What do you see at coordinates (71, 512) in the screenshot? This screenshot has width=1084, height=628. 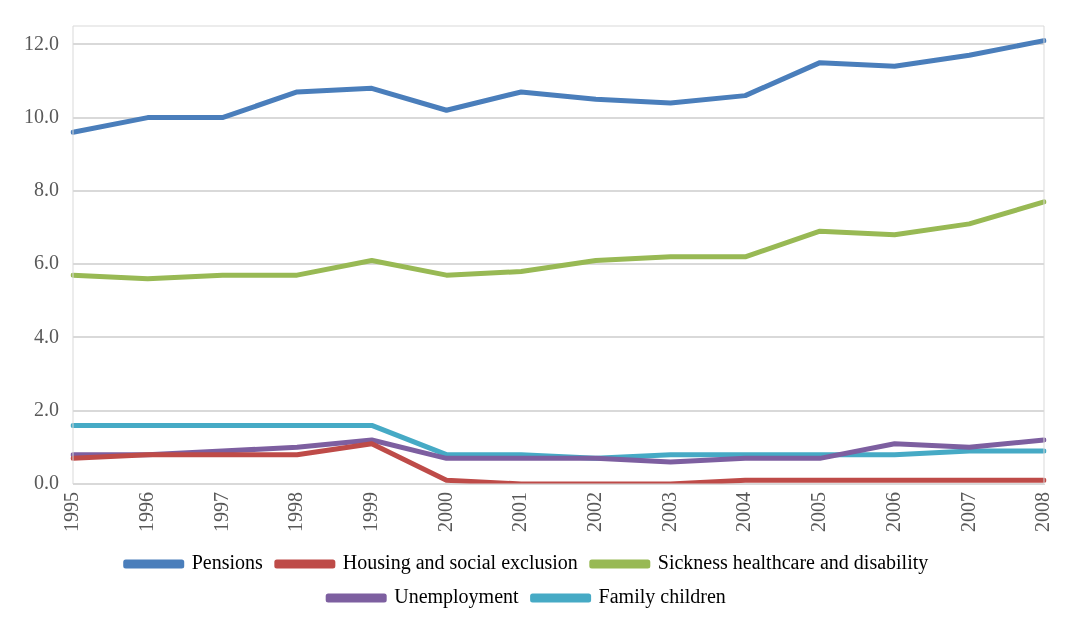 I see `x-tick-label: 1995` at bounding box center [71, 512].